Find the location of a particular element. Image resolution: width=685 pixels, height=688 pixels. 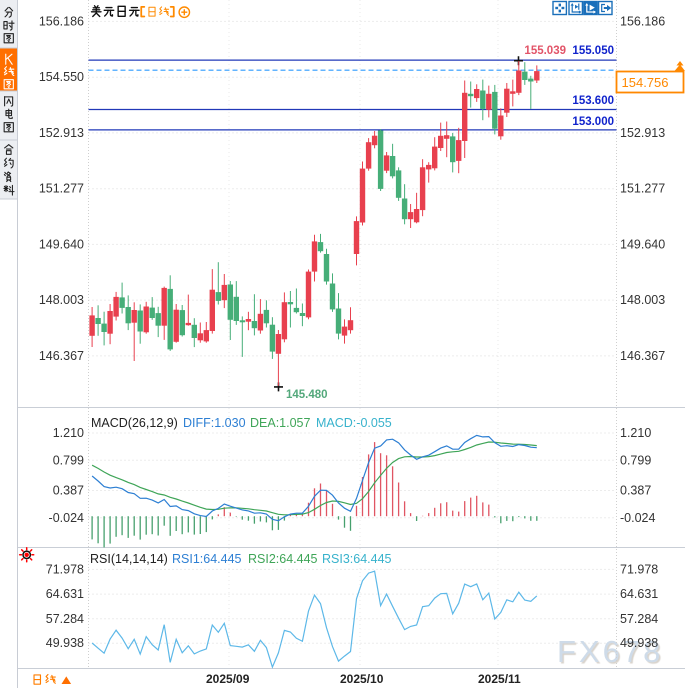

svg-text: RSI(14,14,14) is located at coordinates (129, 559).